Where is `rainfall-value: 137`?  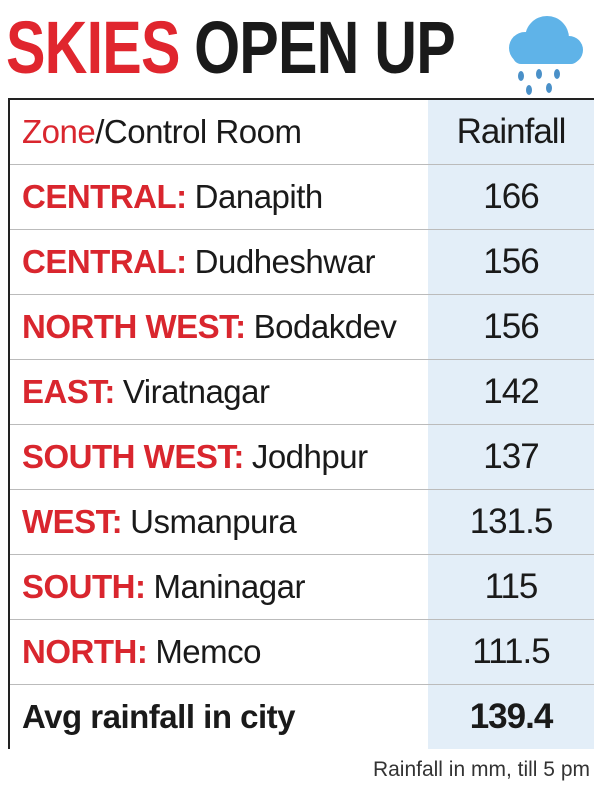 rainfall-value: 137 is located at coordinates (511, 456).